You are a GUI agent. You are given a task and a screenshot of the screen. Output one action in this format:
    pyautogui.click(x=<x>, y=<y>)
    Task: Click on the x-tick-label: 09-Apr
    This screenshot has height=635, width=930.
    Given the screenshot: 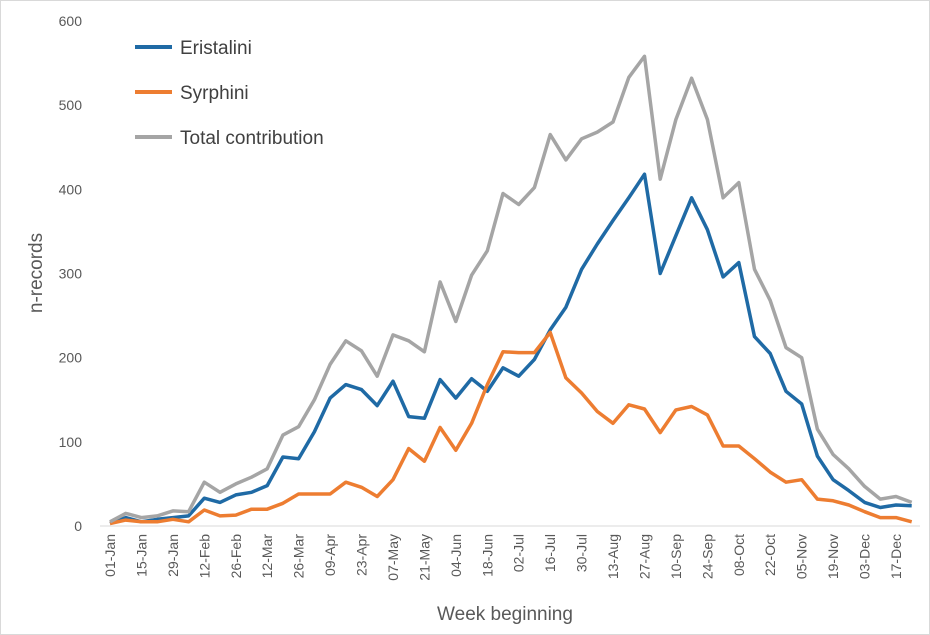 What is the action you would take?
    pyautogui.click(x=330, y=555)
    